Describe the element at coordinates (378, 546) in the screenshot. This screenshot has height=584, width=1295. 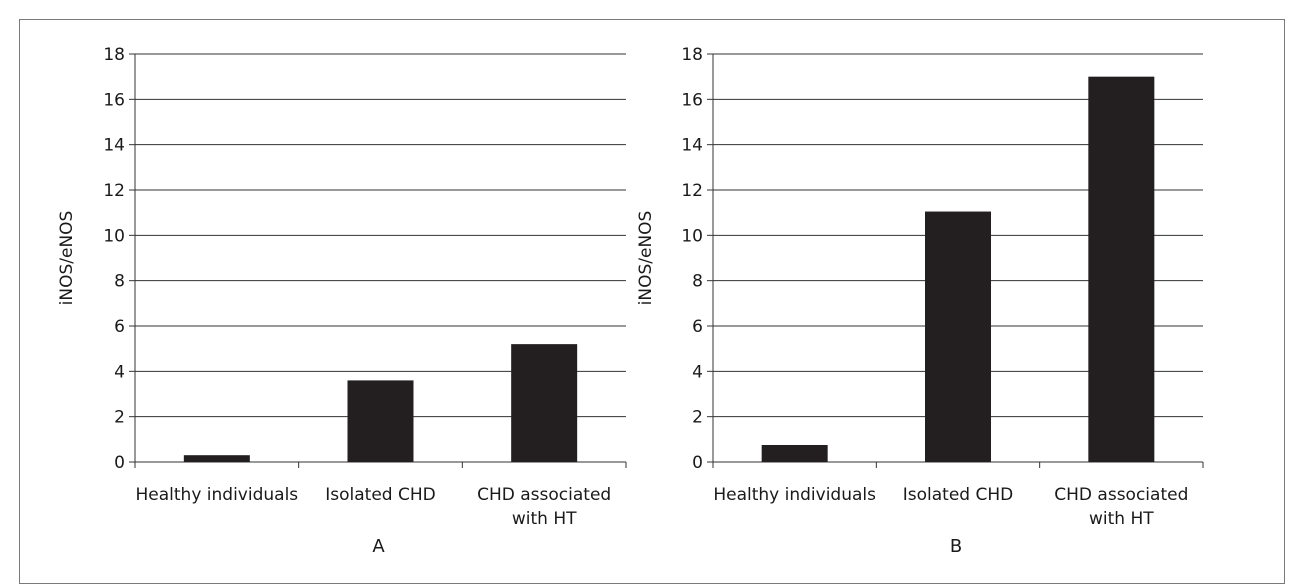
I see `panel-label: A` at that location.